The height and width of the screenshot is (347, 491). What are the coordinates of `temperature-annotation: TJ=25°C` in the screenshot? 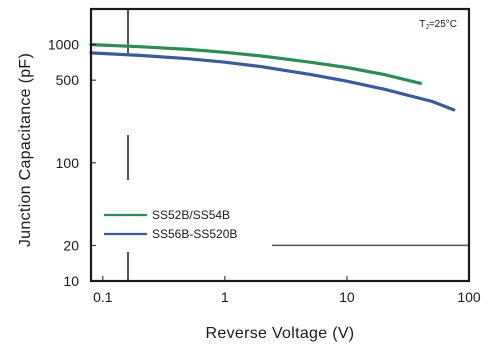 It's located at (438, 25).